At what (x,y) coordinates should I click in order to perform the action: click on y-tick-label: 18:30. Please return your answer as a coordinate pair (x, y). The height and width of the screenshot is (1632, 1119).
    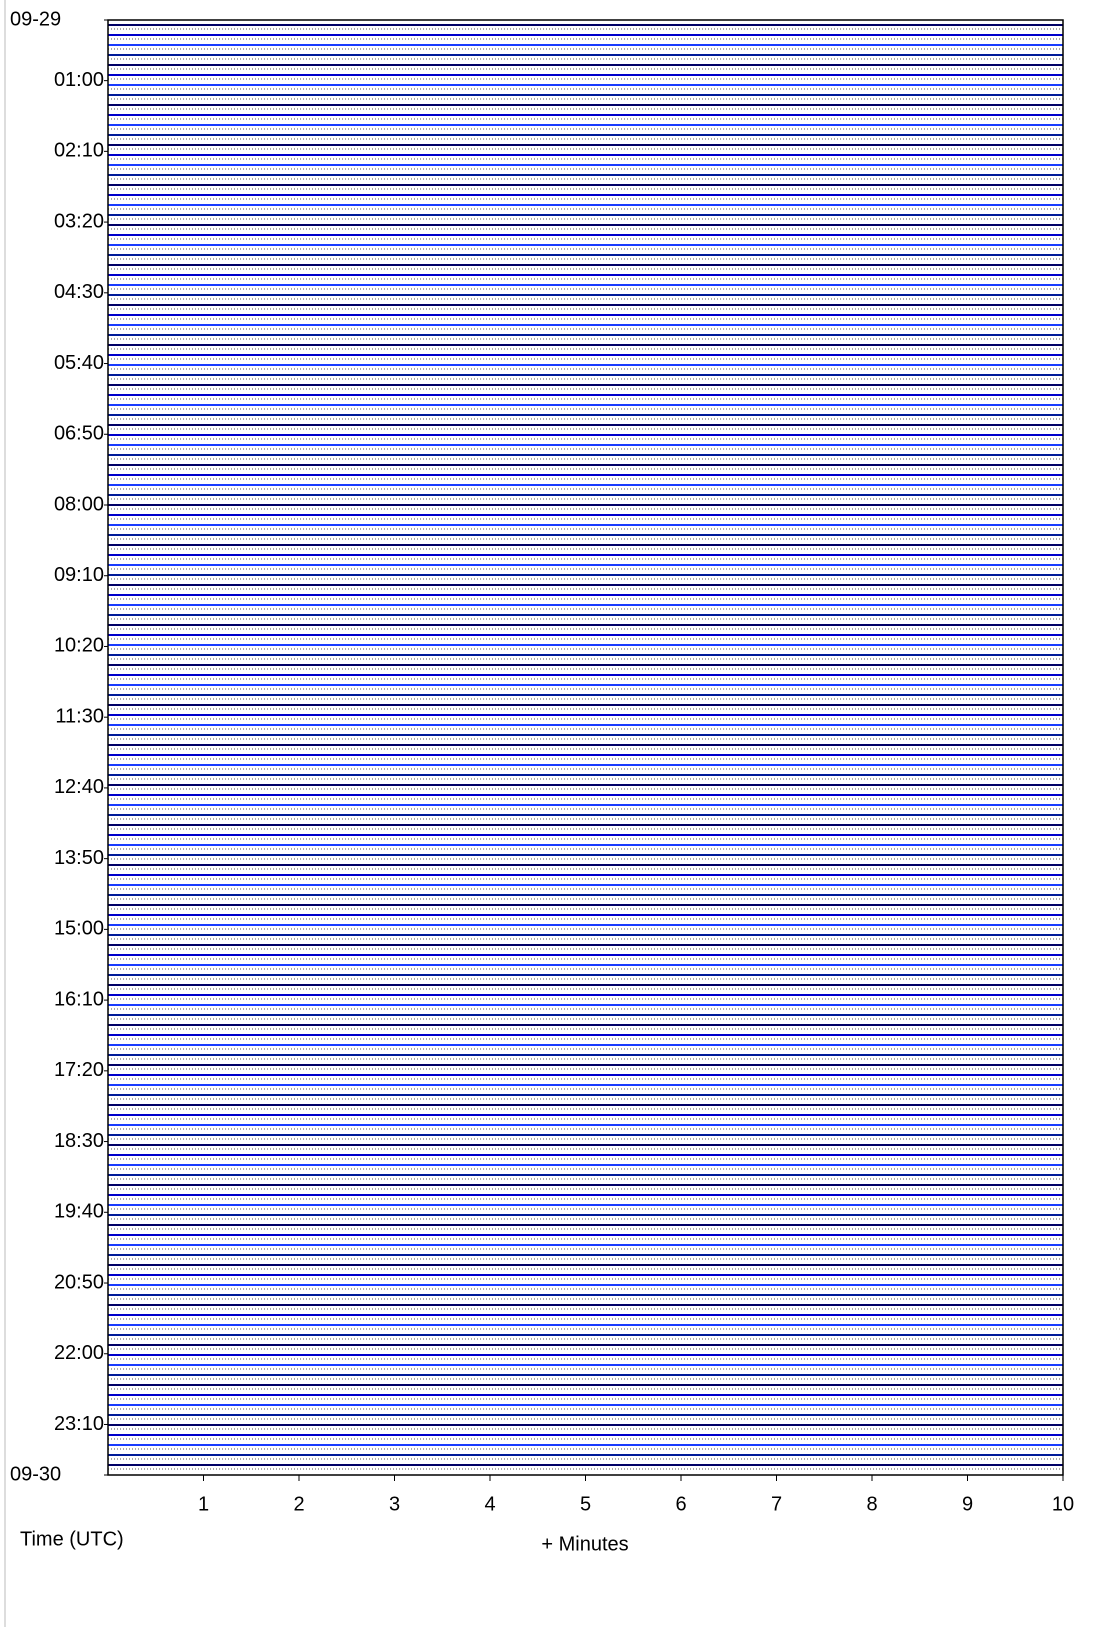
    Looking at the image, I should click on (79, 1141).